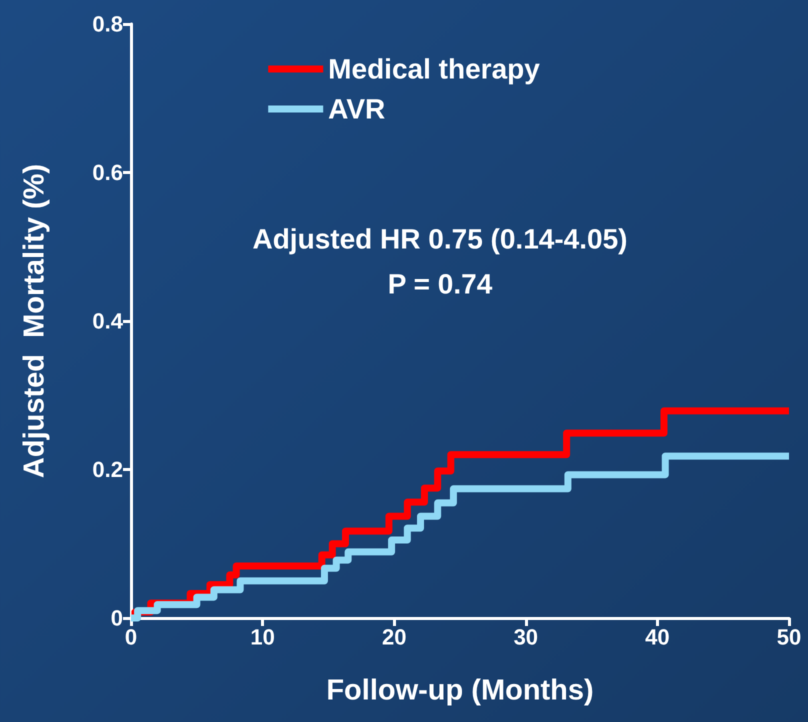  What do you see at coordinates (107, 24) in the screenshot?
I see `y-tick-label: 0.8` at bounding box center [107, 24].